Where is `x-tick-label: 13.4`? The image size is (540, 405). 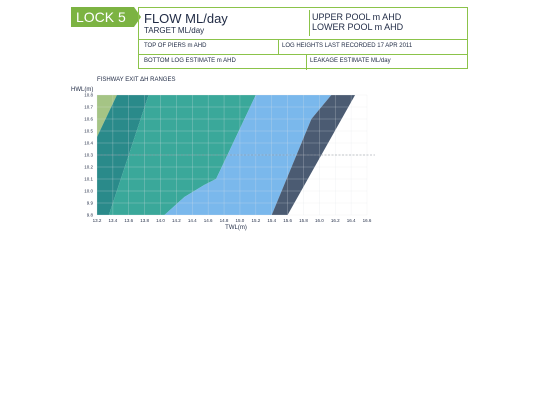 x-tick-label: 13.4 is located at coordinates (112, 220).